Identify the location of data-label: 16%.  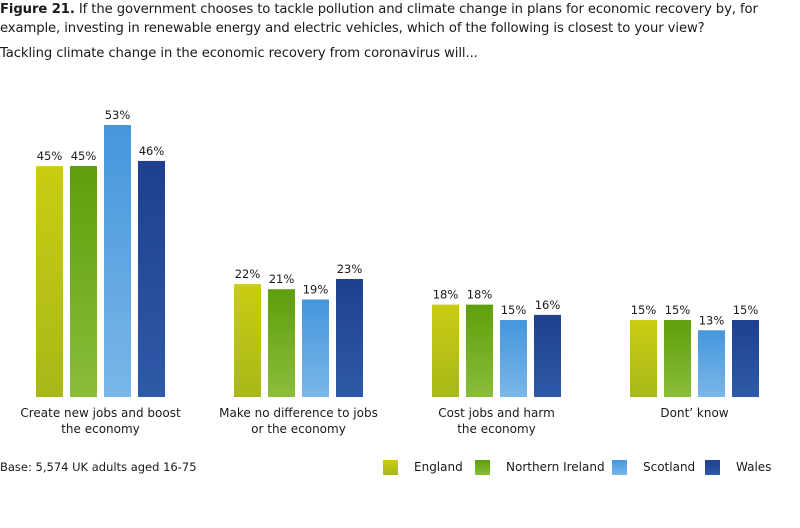
(548, 305).